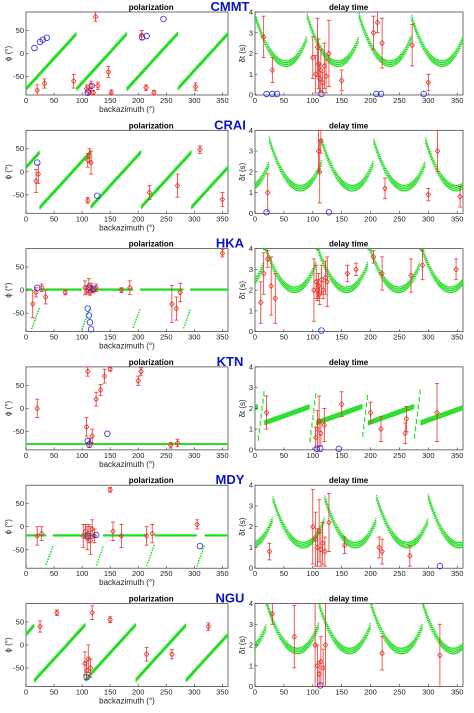 The height and width of the screenshot is (713, 474). I want to click on x-tick-label: 100, so click(313, 218).